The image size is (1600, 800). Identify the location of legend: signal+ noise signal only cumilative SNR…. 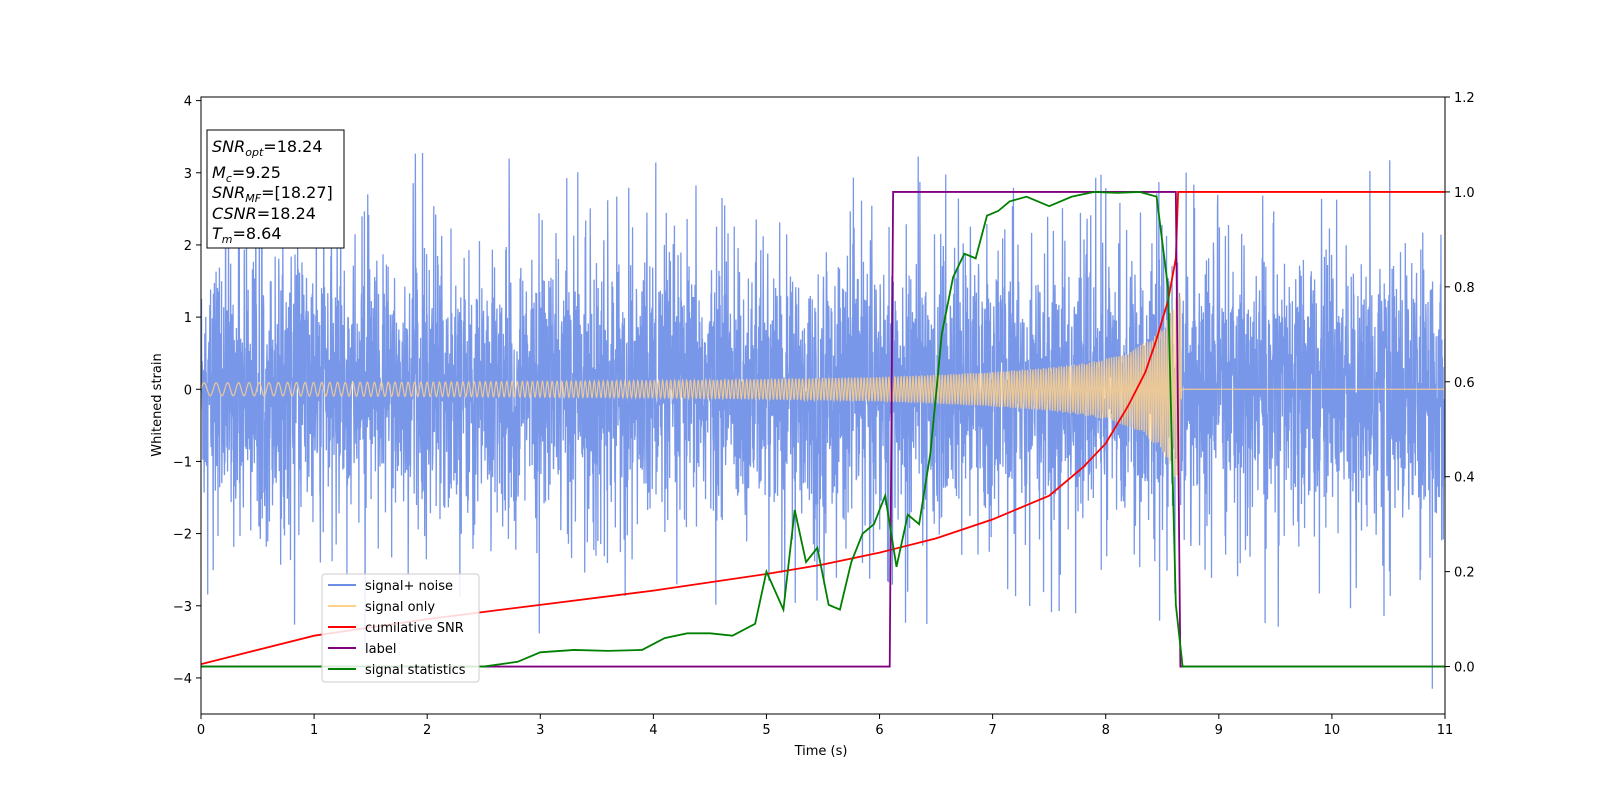
(400, 628).